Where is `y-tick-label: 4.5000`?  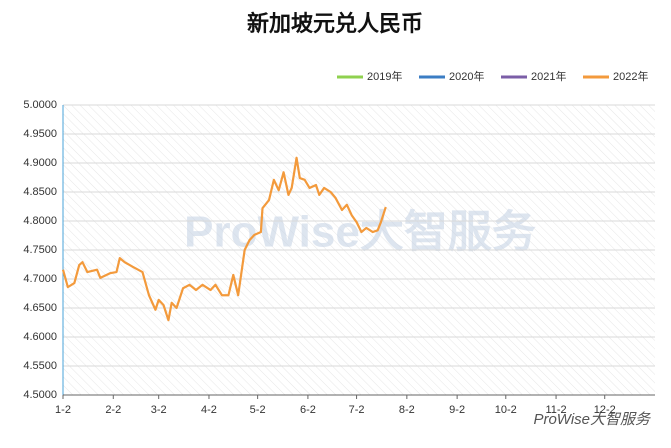 y-tick-label: 4.5000 is located at coordinates (40, 395).